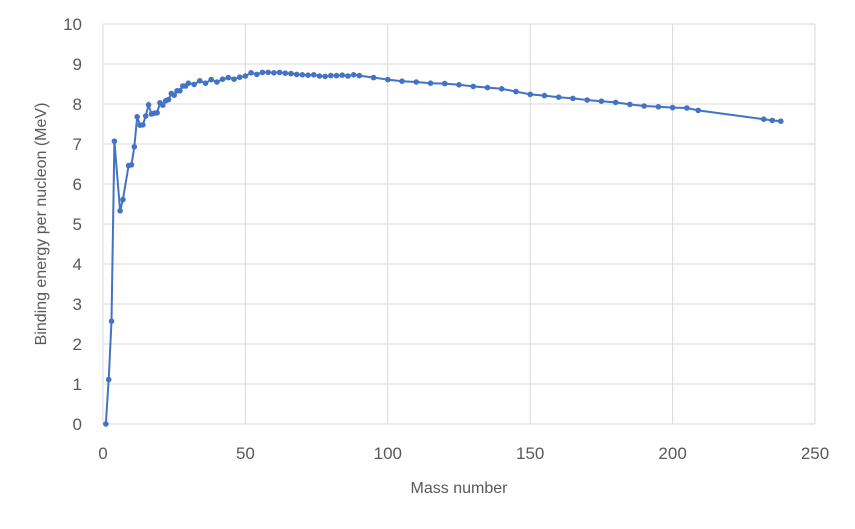 The width and height of the screenshot is (855, 529). I want to click on x-axis-title: Mass number, so click(460, 488).